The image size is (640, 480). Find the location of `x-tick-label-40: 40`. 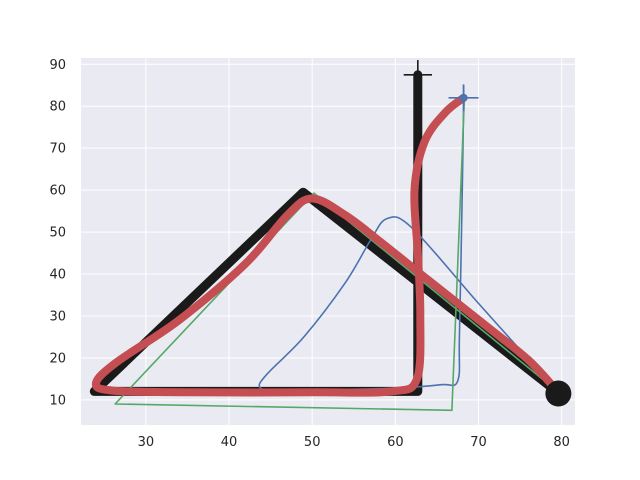

x-tick-label-40: 40 is located at coordinates (229, 442).